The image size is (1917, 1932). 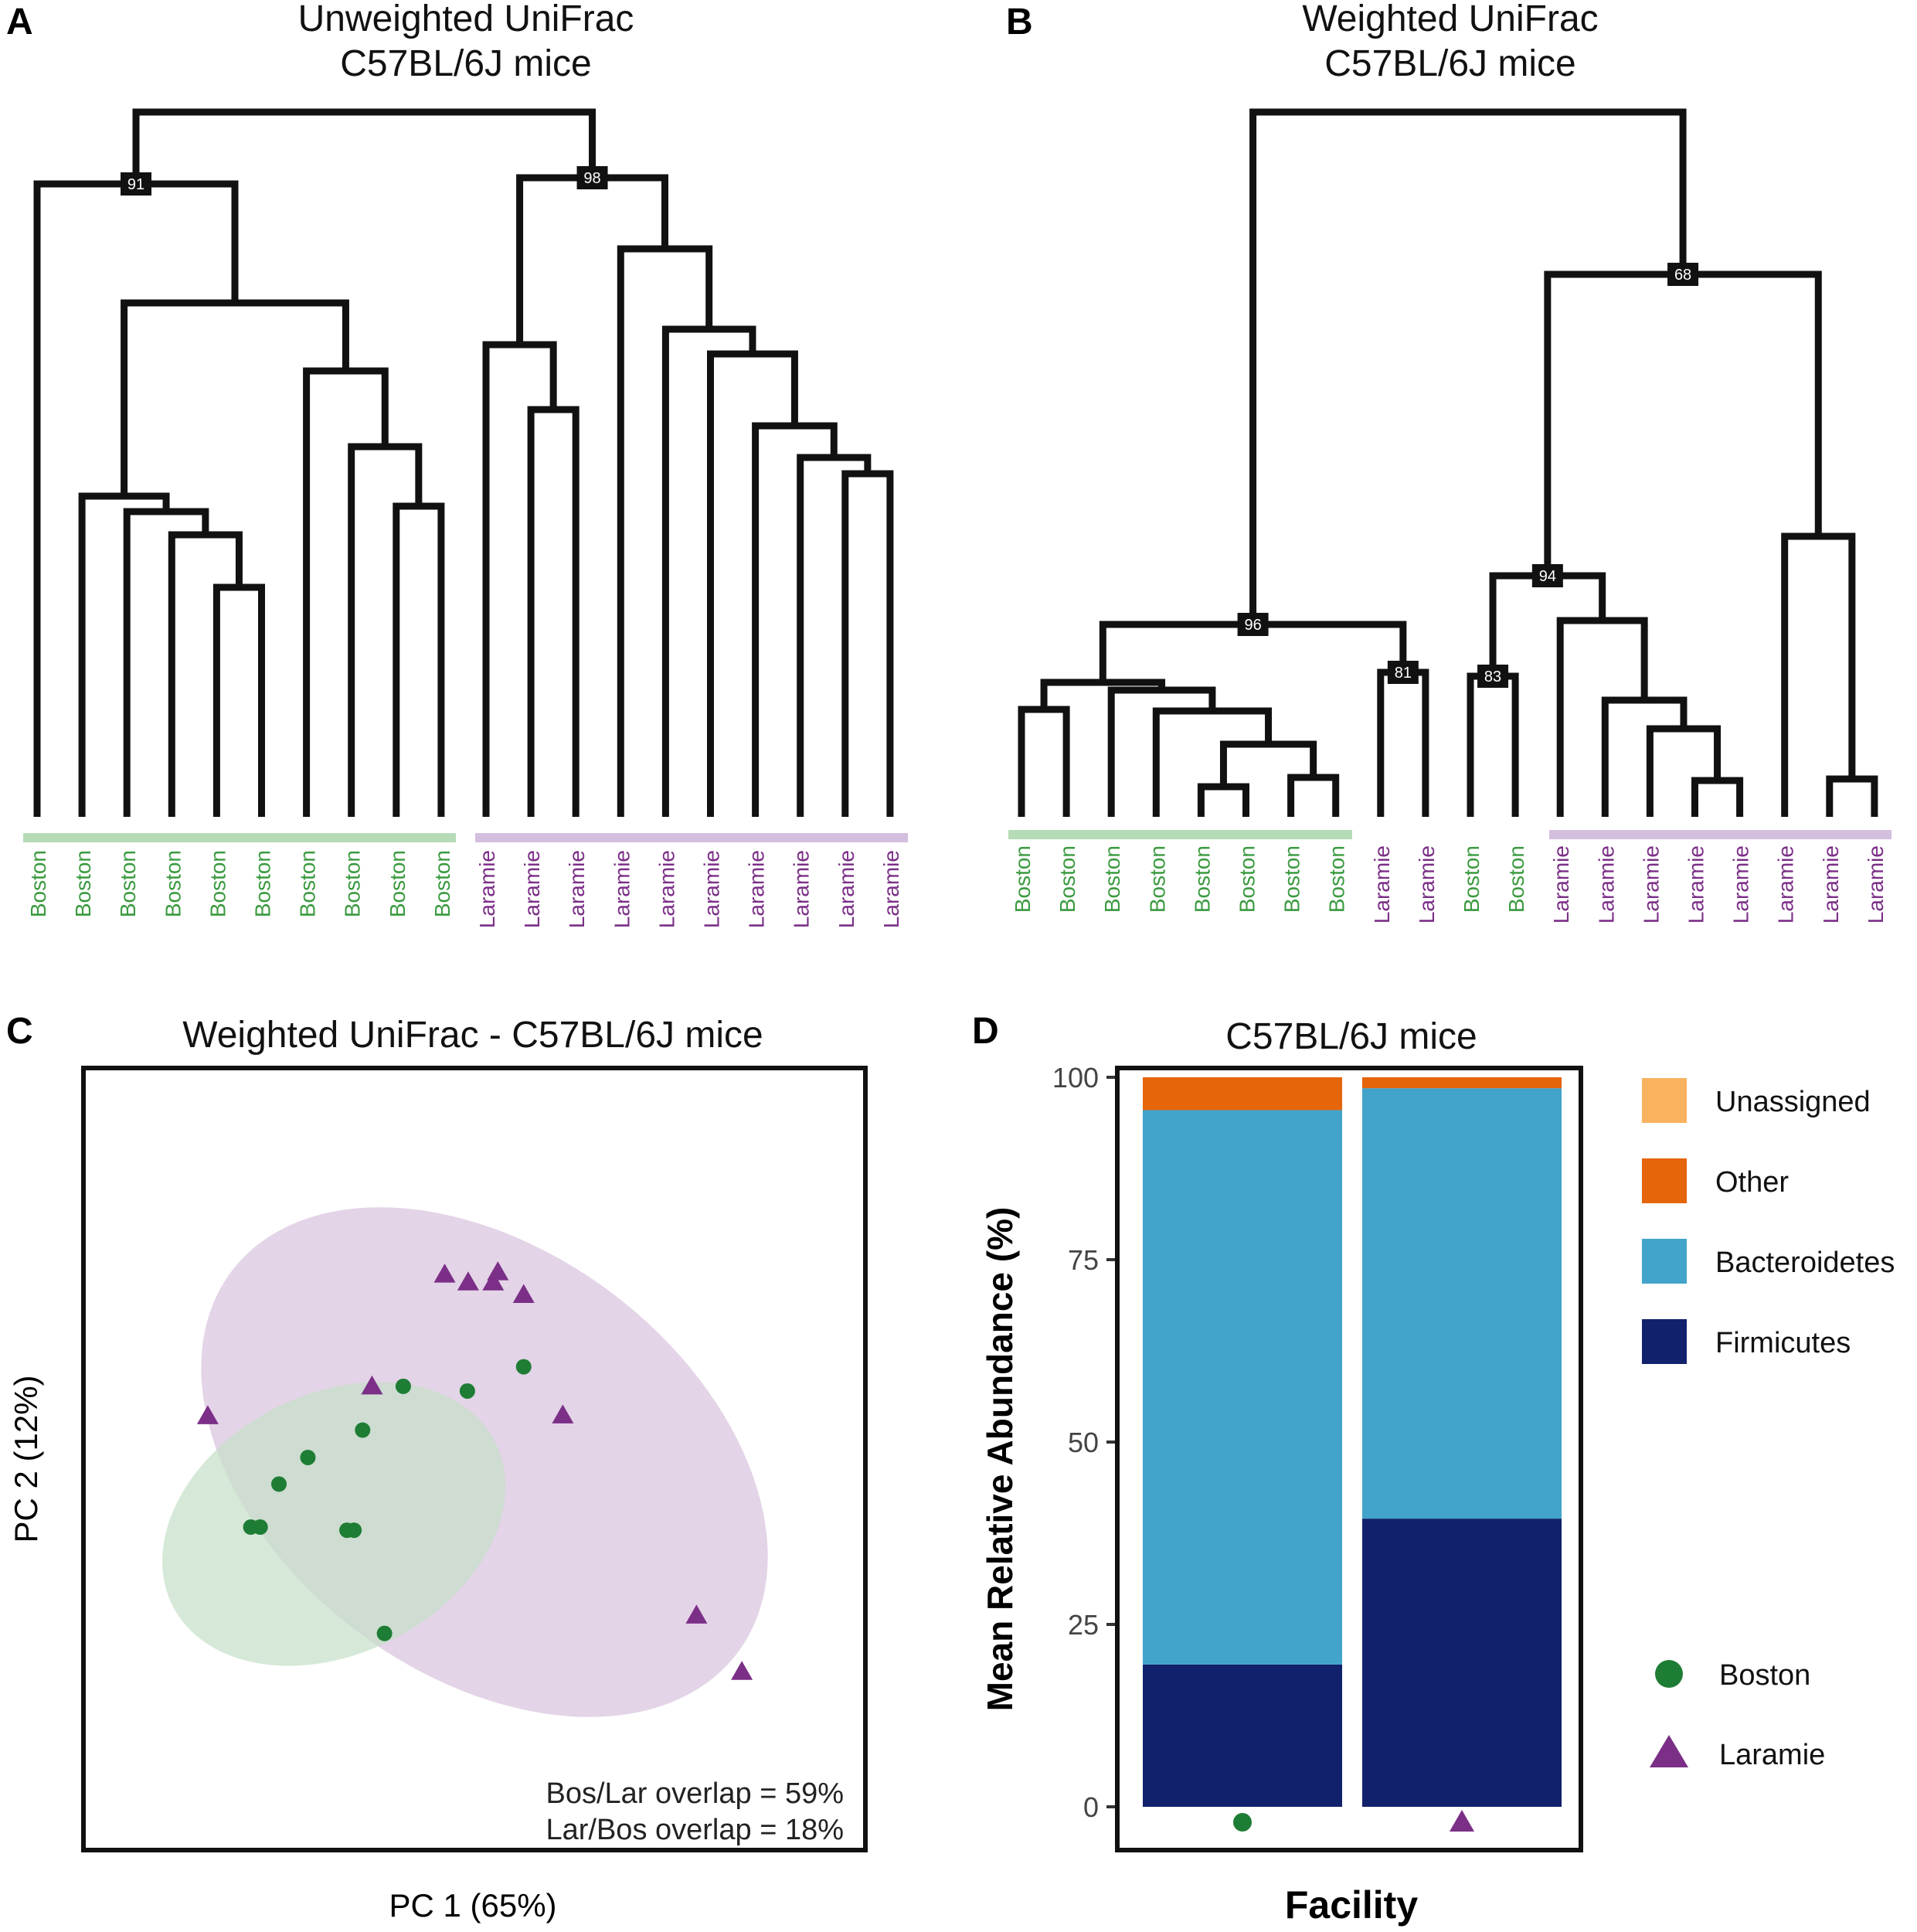 What do you see at coordinates (473, 1035) in the screenshot?
I see `panel-c-title: Weighted UniFrac - C57BL/6J mice` at bounding box center [473, 1035].